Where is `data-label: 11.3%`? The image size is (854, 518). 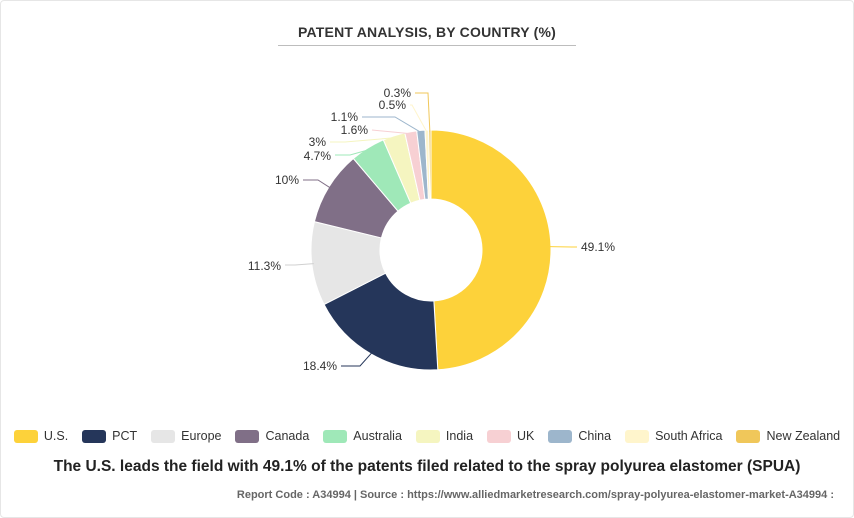
data-label: 11.3% is located at coordinates (264, 266).